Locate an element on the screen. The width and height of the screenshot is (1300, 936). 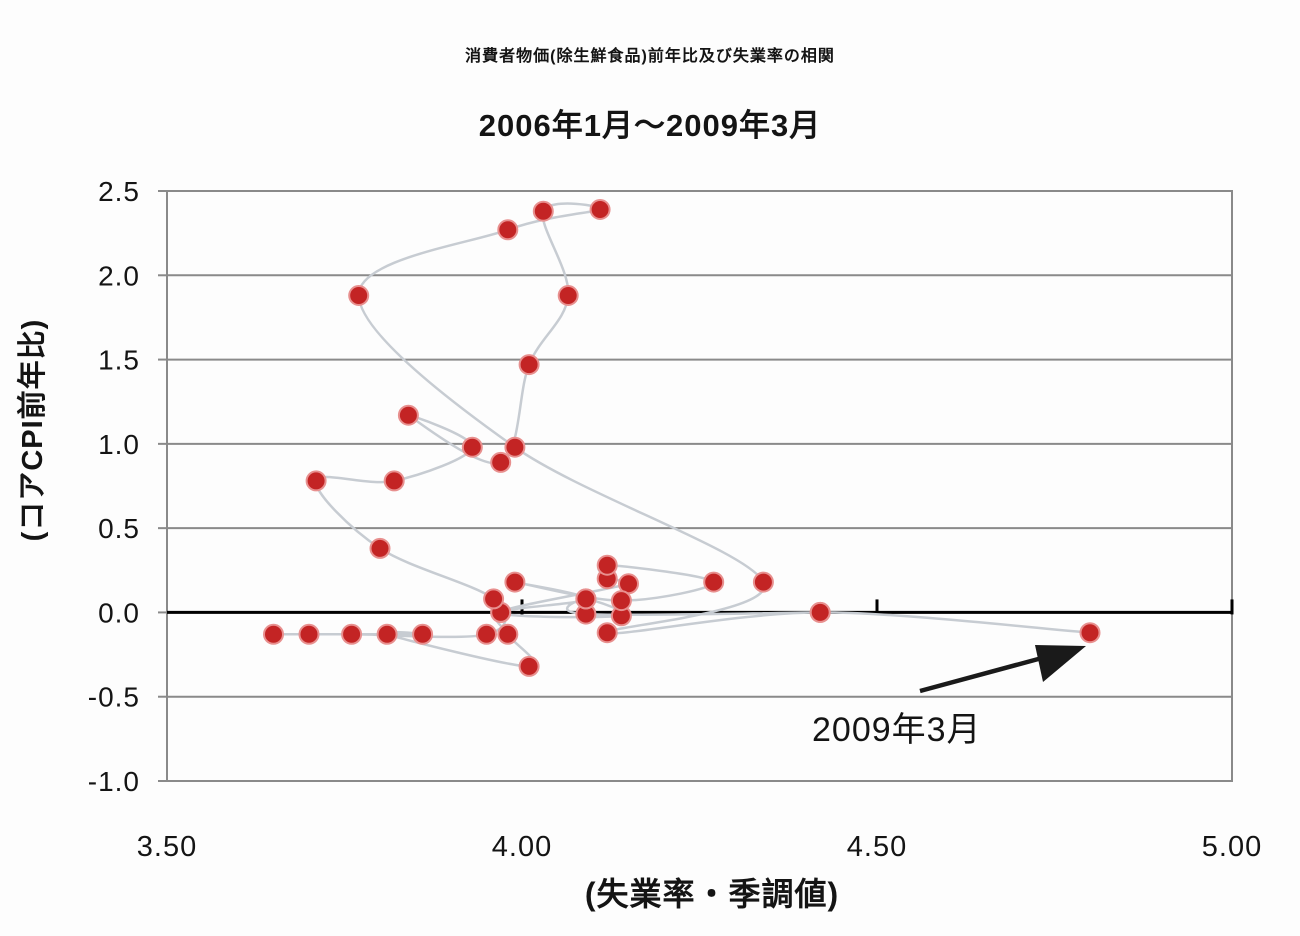
y-axis-title: (コアCPI前年比) is located at coordinates (32, 430).